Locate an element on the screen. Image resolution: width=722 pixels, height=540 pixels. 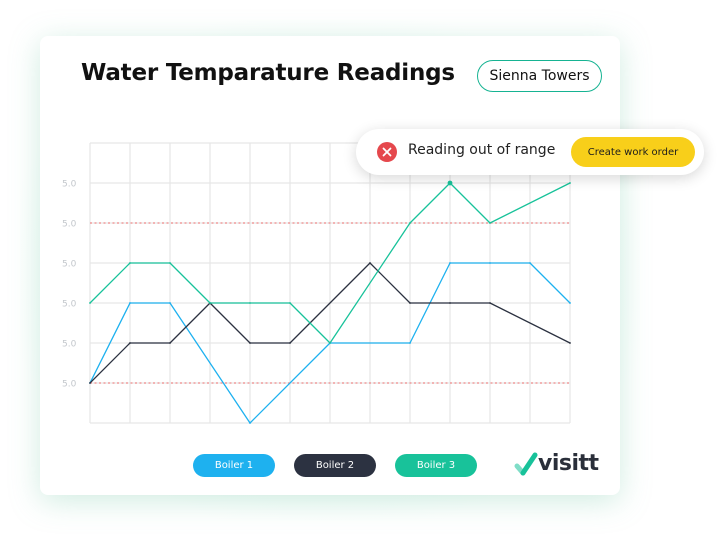
legend-boiler-1: Boiler 1 is located at coordinates (234, 465).